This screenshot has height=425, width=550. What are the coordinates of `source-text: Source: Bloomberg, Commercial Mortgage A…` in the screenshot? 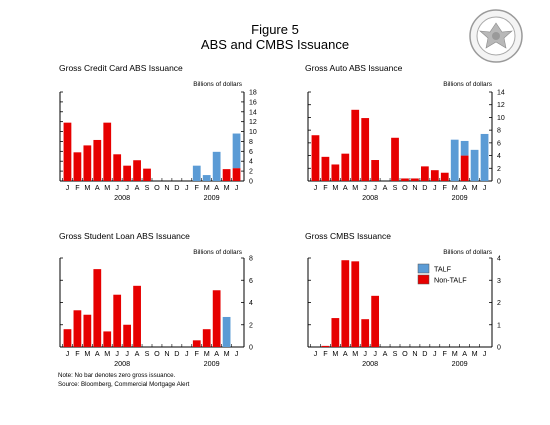 It's located at (124, 384).